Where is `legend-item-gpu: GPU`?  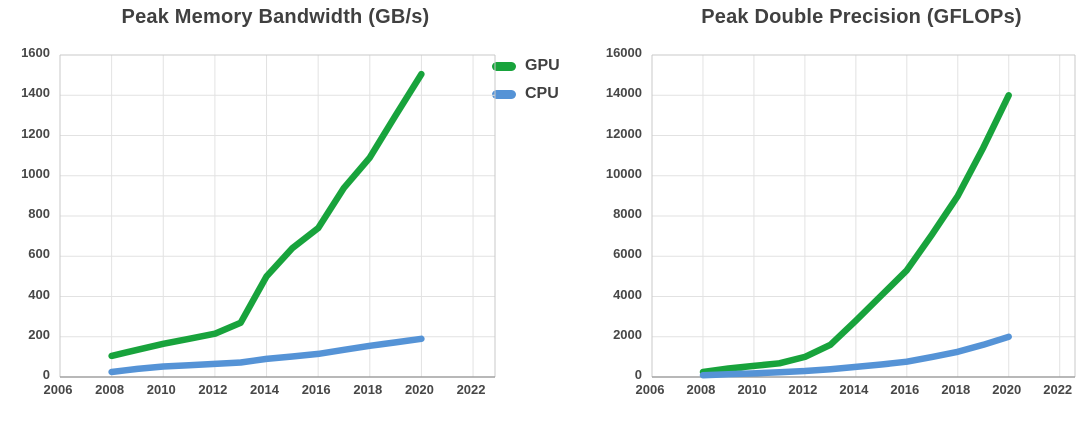 legend-item-gpu: GPU is located at coordinates (526, 66).